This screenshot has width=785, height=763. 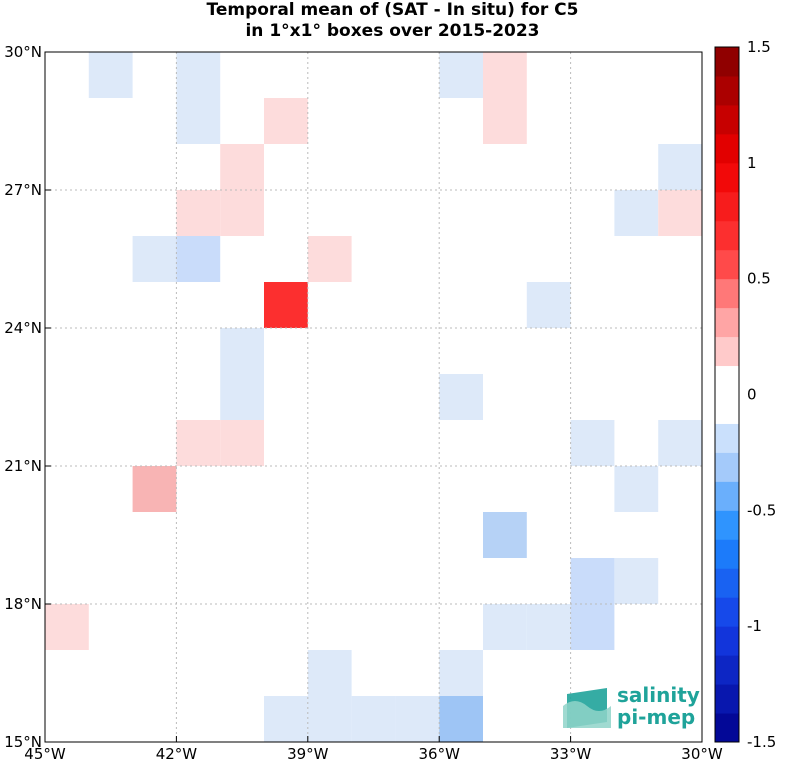 I want to click on y-tick-label: 24°N, so click(x=23, y=328).